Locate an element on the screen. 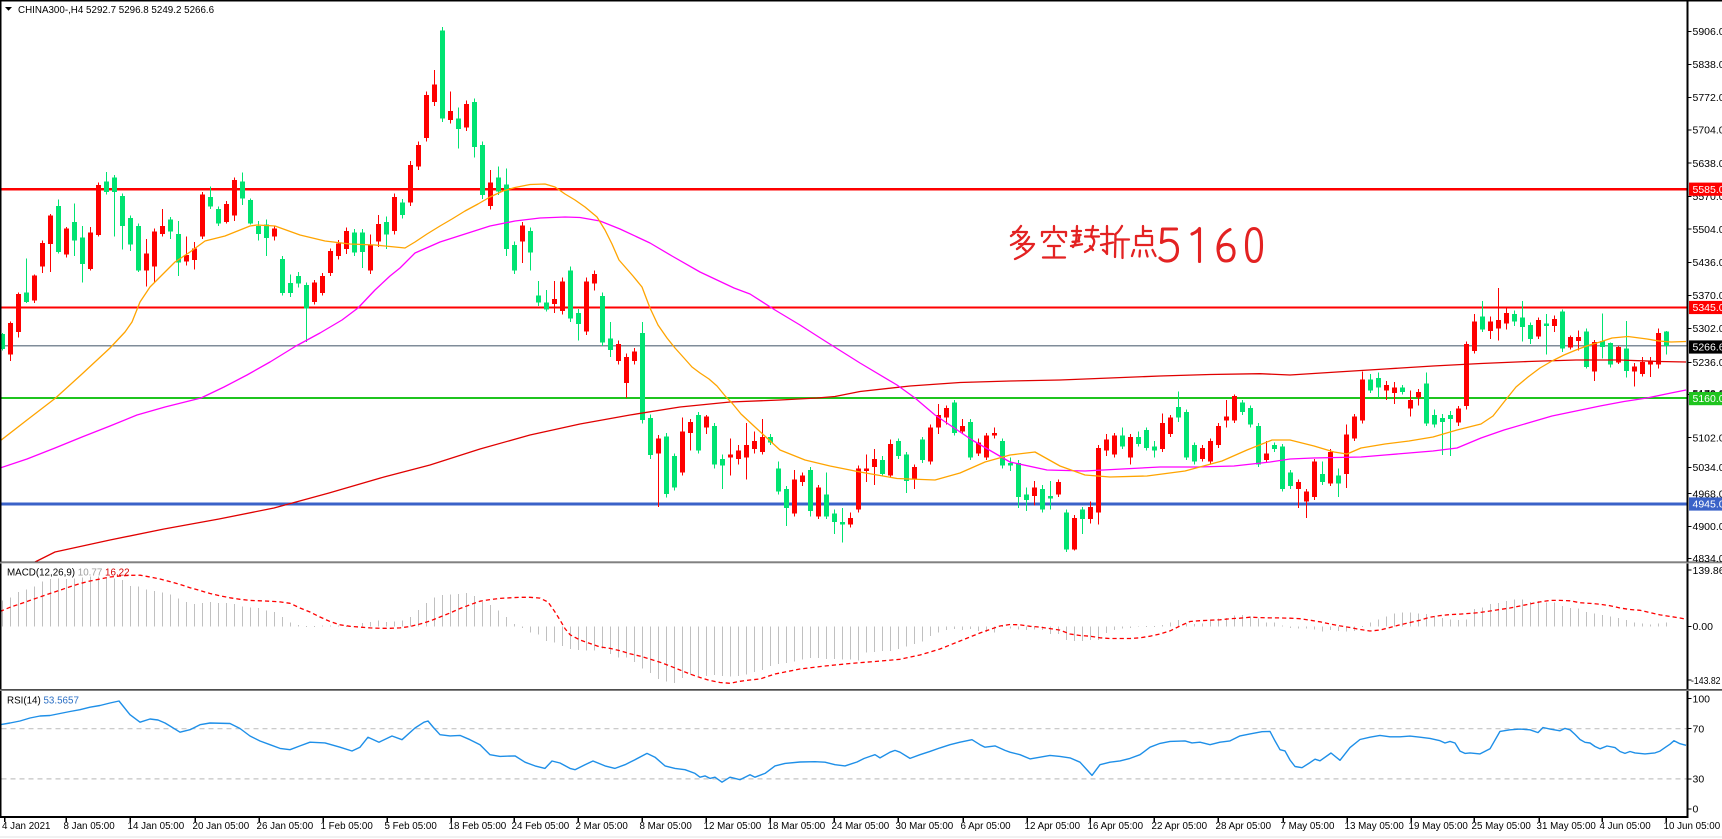  svg-text: 5160.0 is located at coordinates (1707, 399).